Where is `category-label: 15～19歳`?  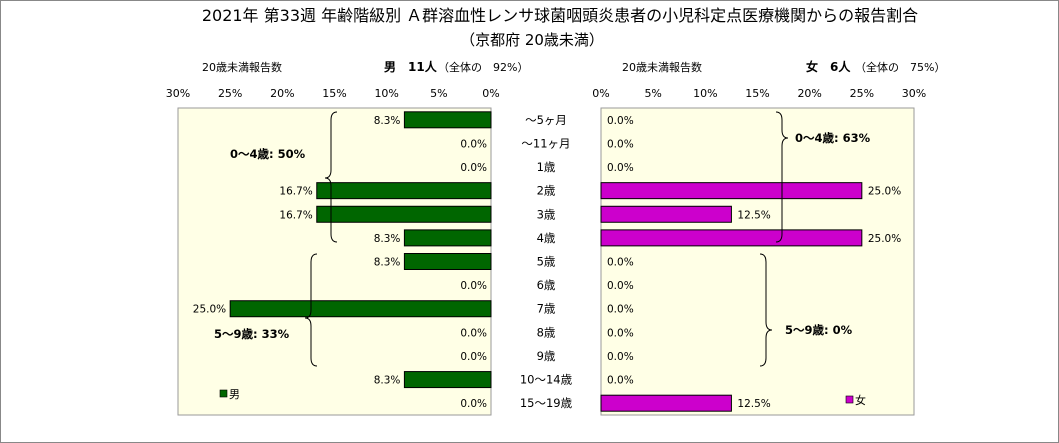
category-label: 15～19歳 is located at coordinates (546, 403).